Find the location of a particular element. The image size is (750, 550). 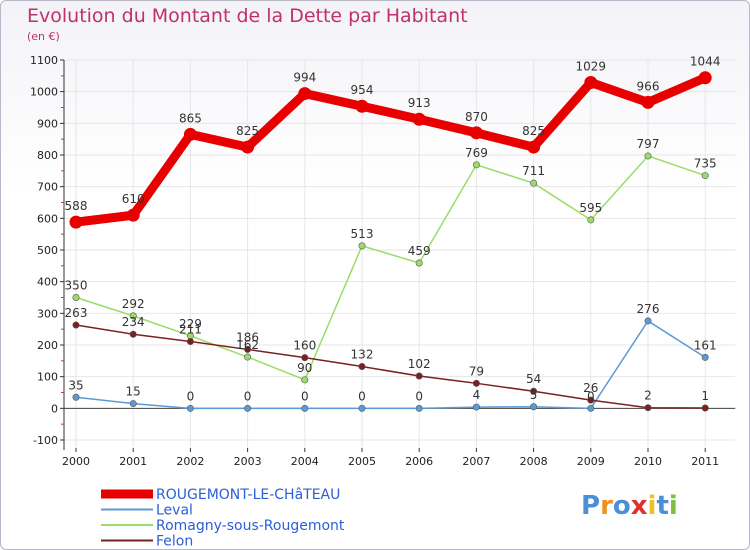

data-label: 5 is located at coordinates (534, 395).